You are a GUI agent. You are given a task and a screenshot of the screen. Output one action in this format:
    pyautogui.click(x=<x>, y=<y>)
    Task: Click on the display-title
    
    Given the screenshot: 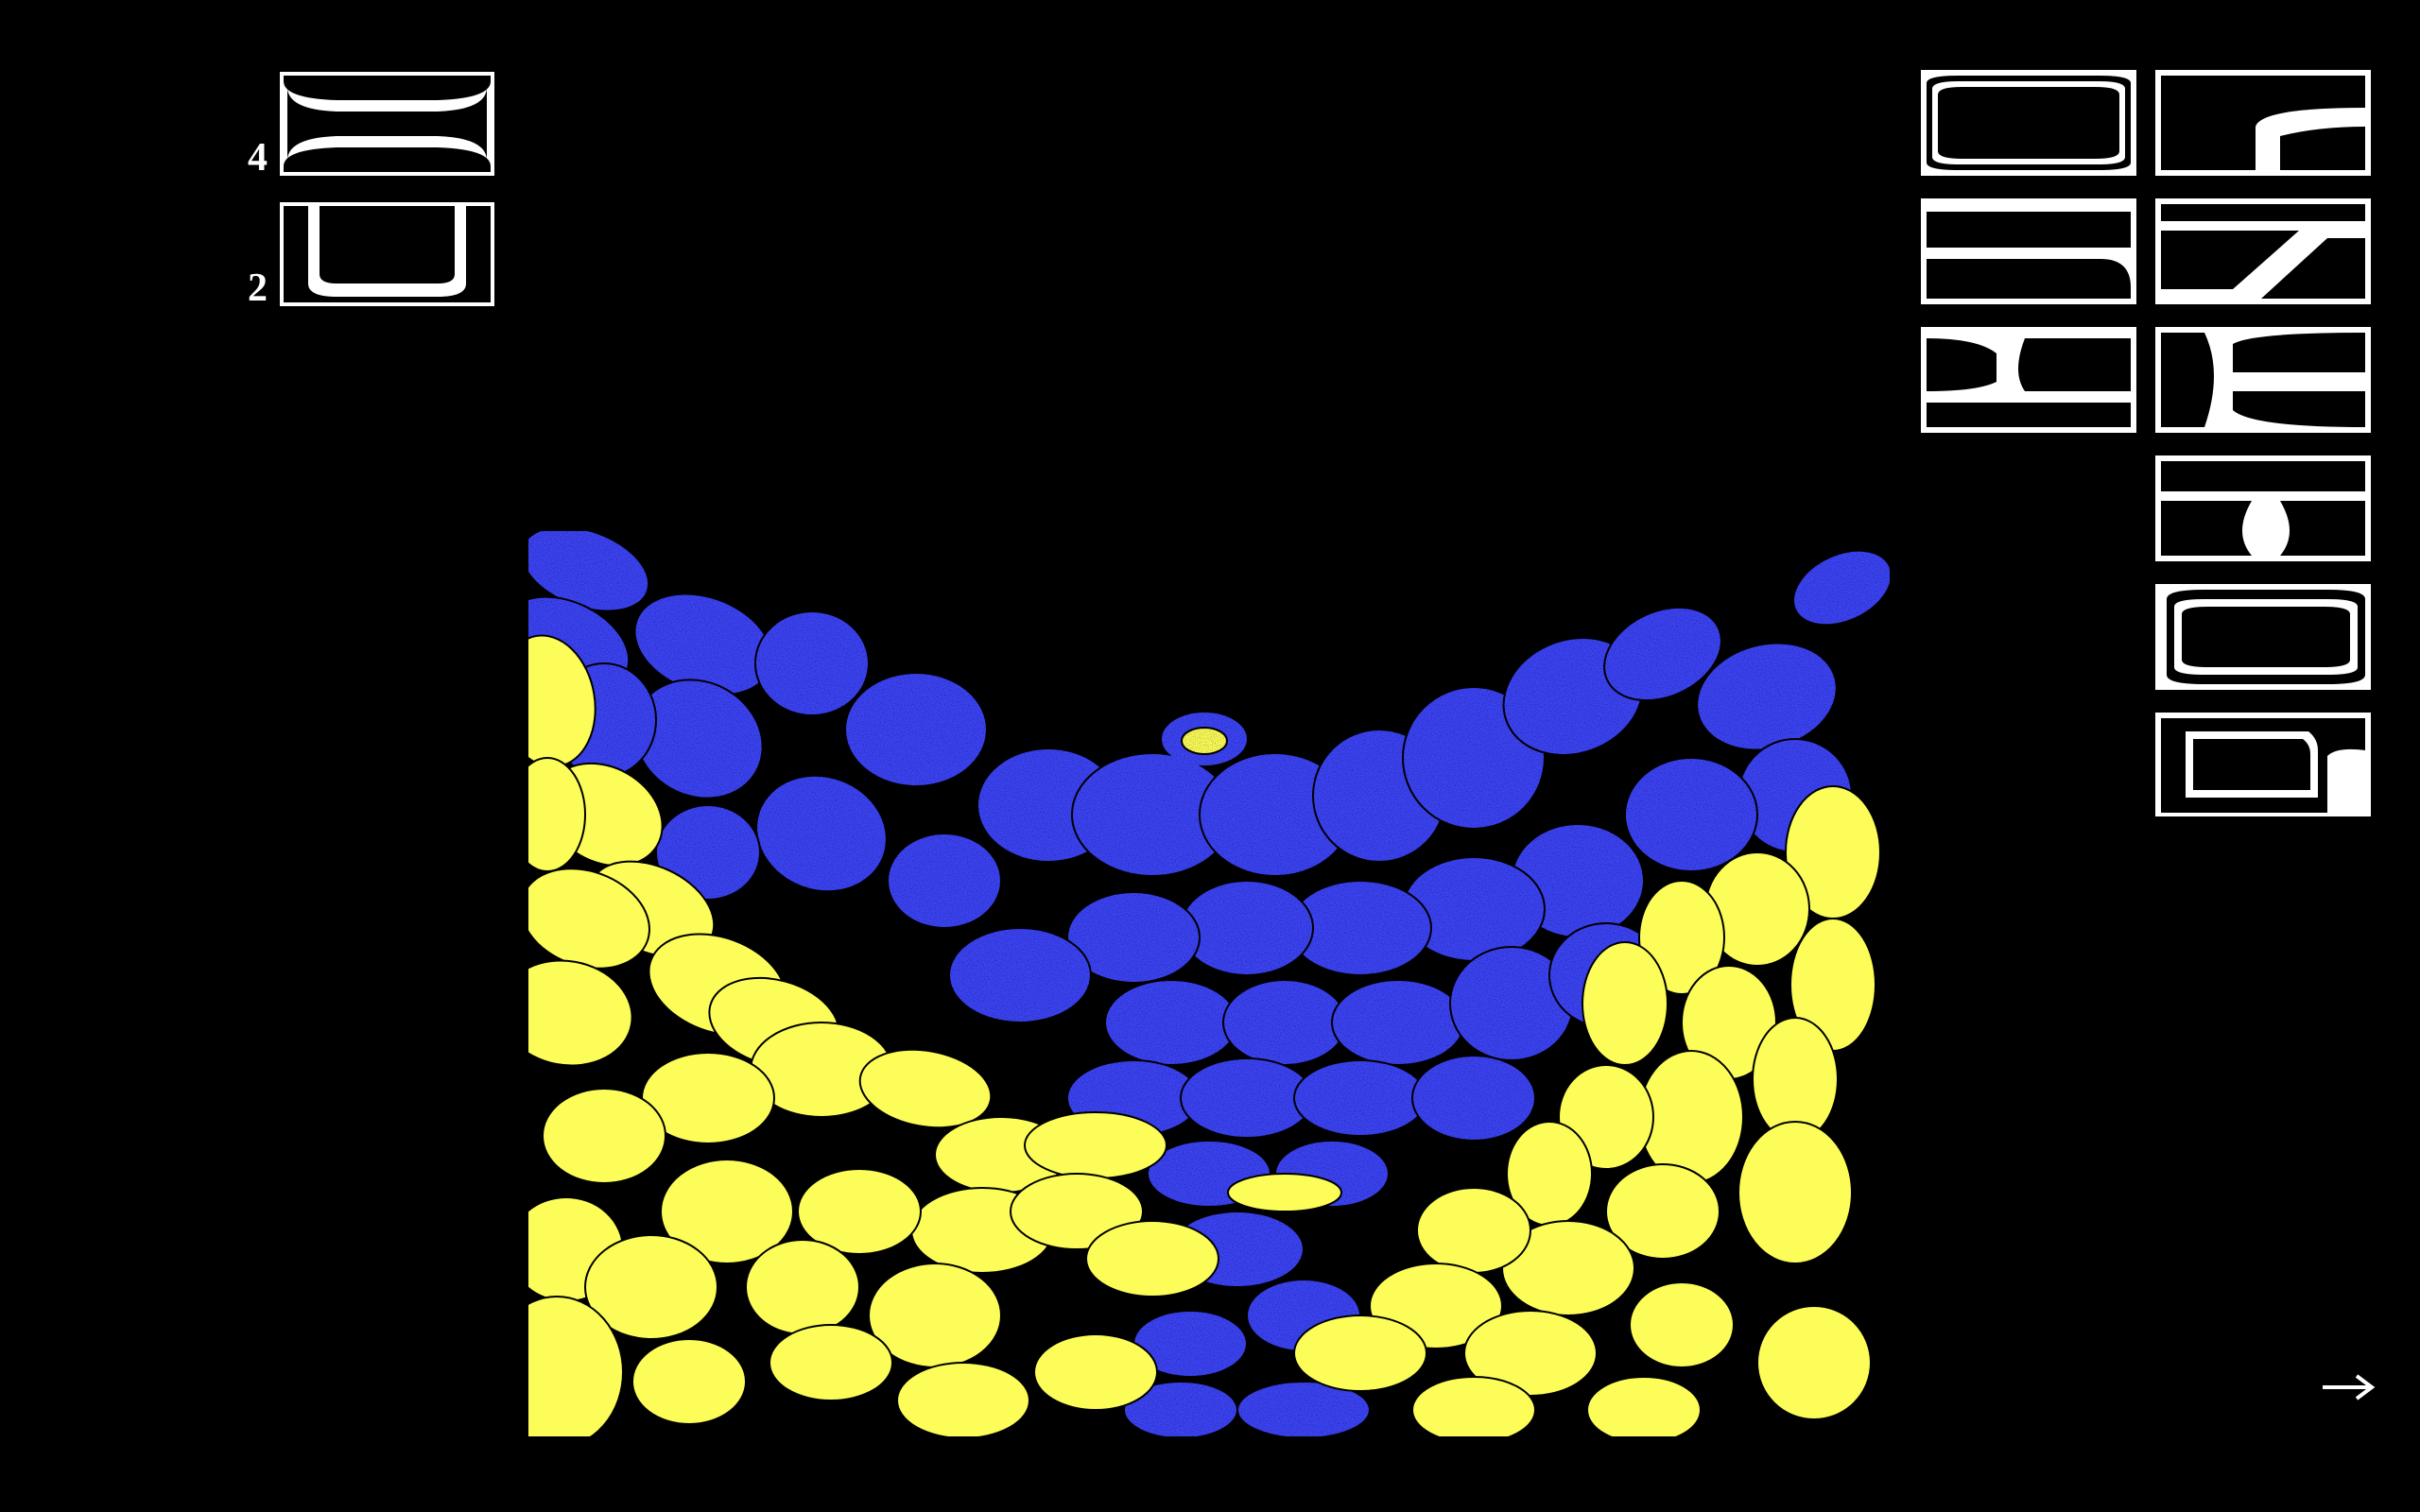 What is the action you would take?
    pyautogui.click(x=2148, y=444)
    